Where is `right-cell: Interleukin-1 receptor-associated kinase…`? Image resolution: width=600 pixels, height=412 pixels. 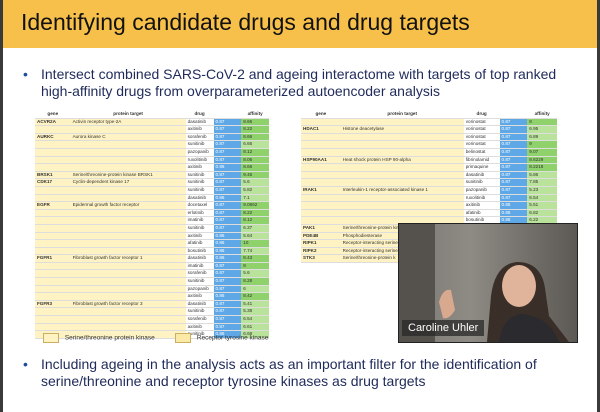
right-cell: Interleukin-1 receptor-associated kinase… is located at coordinates (402, 190).